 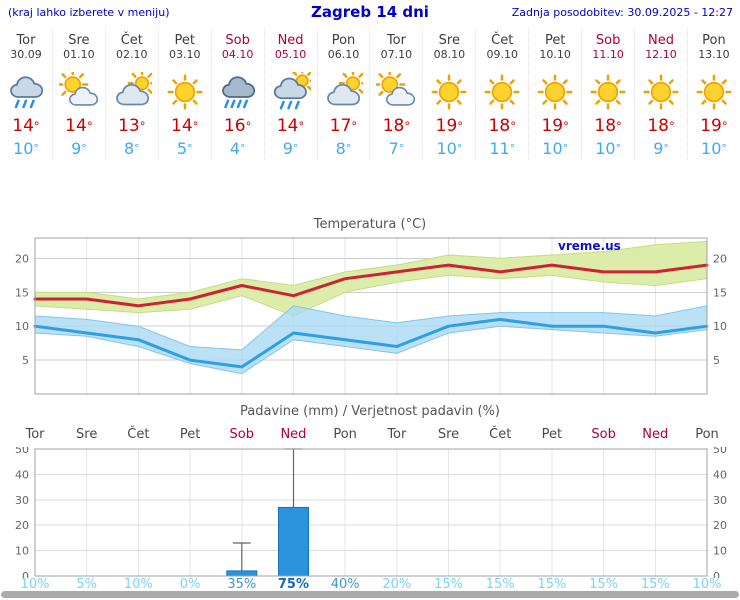 I want to click on precipitation-chart-title: Padavine (mm) / Verjetnost padavin (%), so click(x=370, y=411).